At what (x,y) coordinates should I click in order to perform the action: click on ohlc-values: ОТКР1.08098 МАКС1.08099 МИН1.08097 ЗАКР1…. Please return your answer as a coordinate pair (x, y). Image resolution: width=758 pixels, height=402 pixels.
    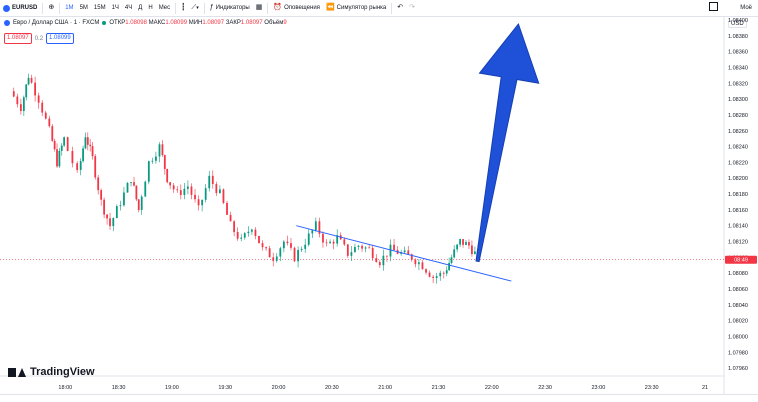
    Looking at the image, I should click on (197, 23).